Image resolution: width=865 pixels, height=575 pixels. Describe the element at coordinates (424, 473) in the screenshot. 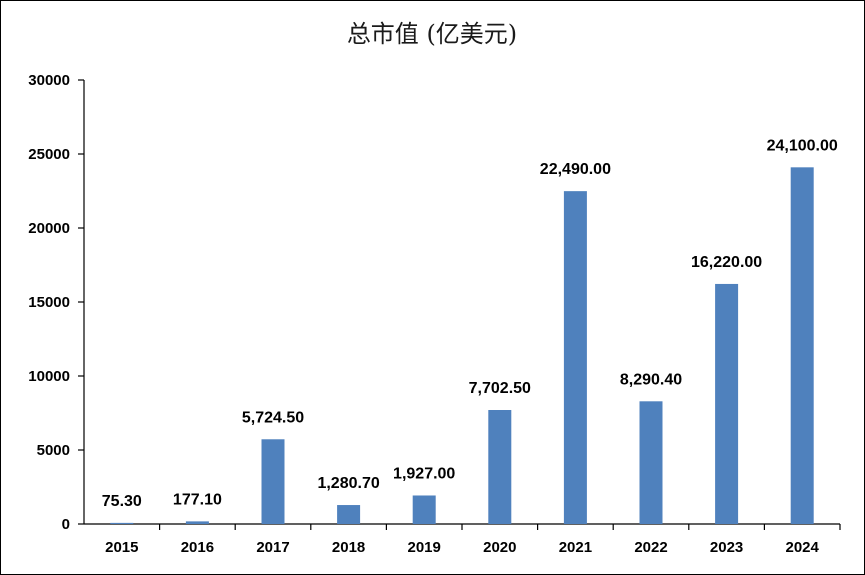

I see `data-label: 1,927.00` at that location.